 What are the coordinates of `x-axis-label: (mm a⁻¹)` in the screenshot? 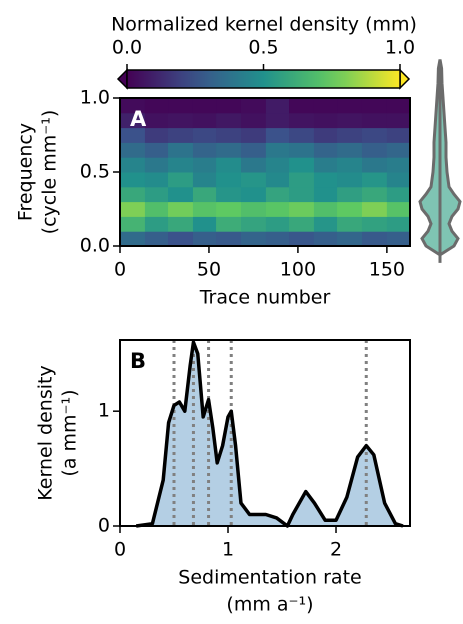 It's located at (269, 605).